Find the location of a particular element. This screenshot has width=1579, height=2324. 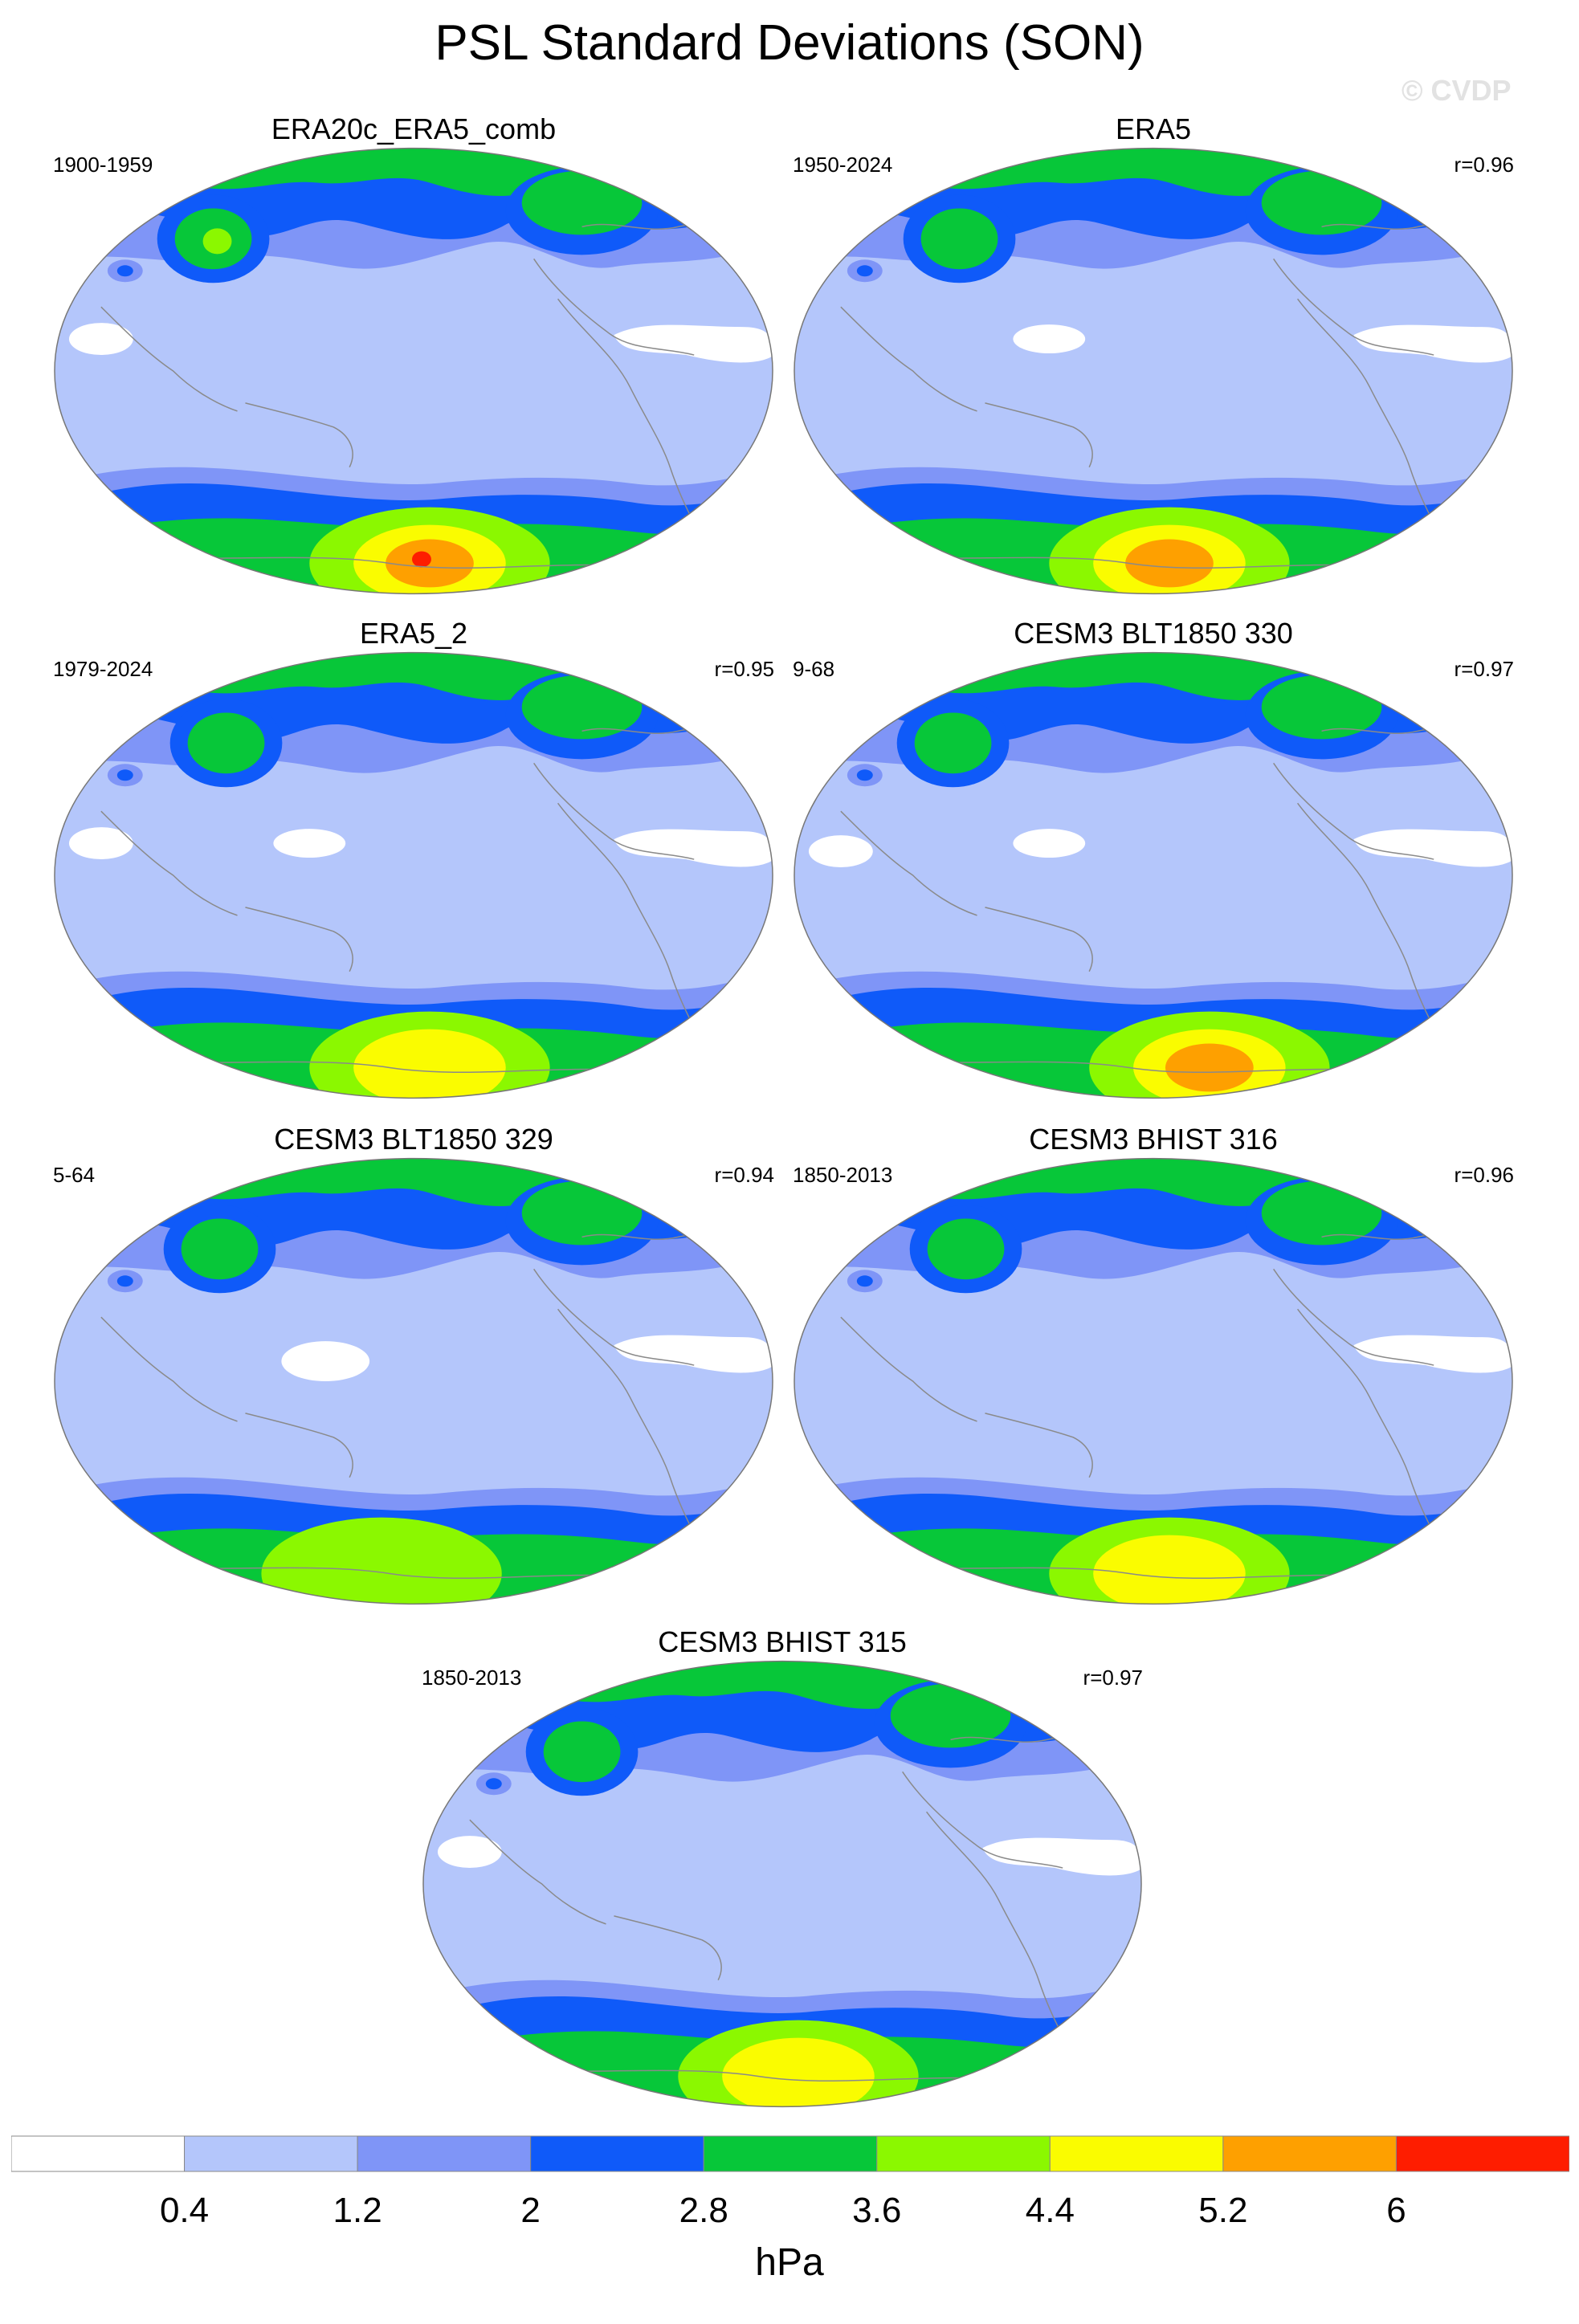

map-panel-6: CESM3 BHIST 316 1850-2013 r=0.96 is located at coordinates (1153, 1372).